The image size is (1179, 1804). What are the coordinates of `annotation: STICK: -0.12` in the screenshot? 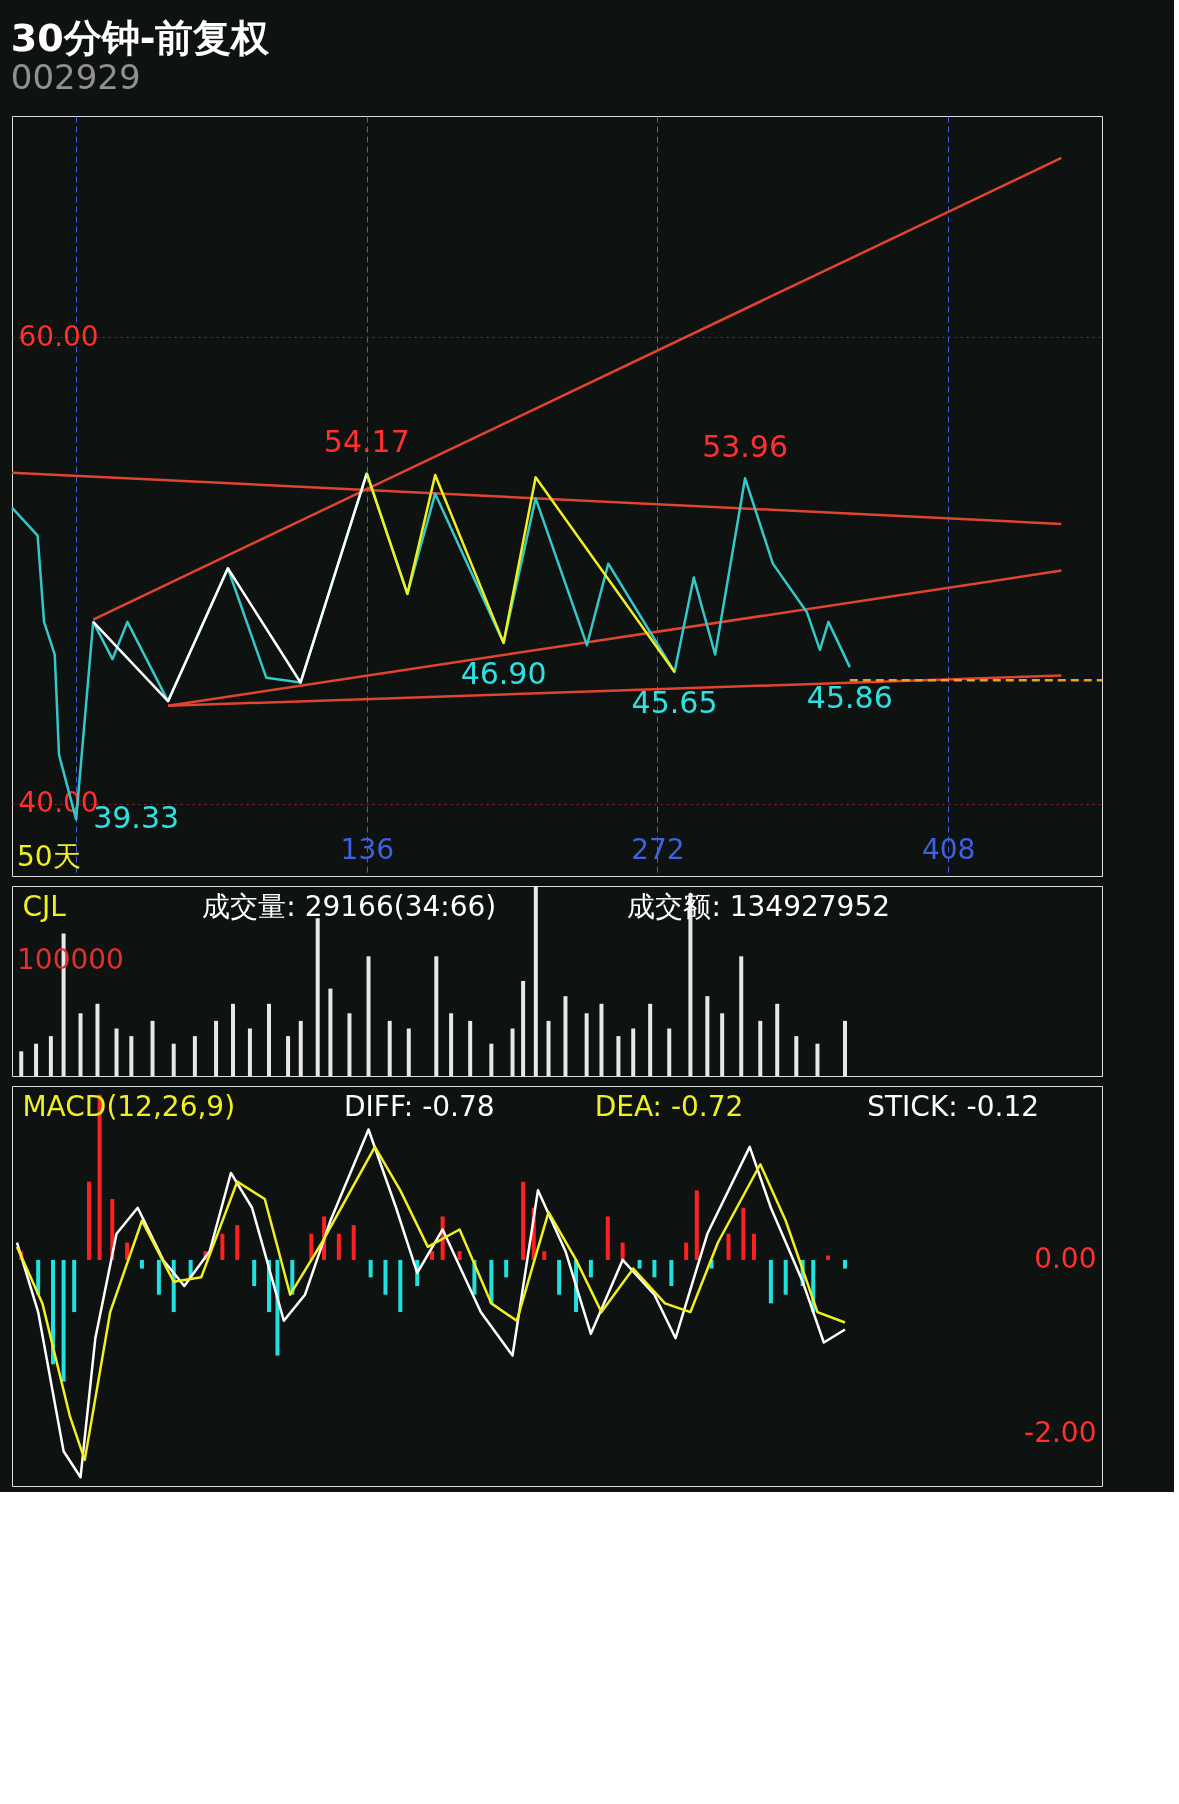 It's located at (953, 1106).